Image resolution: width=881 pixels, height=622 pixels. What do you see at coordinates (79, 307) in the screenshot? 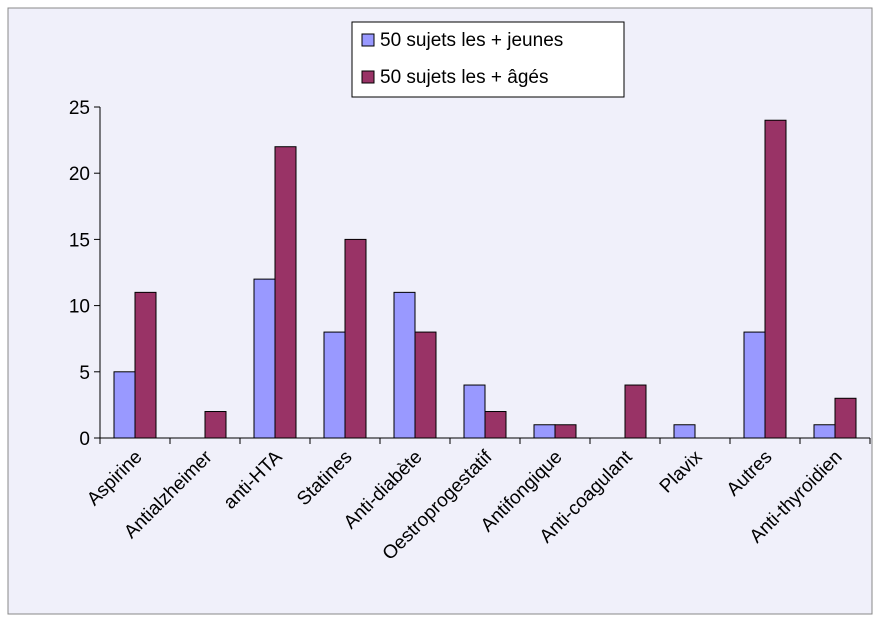
I see `y-tick-label: 10` at bounding box center [79, 307].